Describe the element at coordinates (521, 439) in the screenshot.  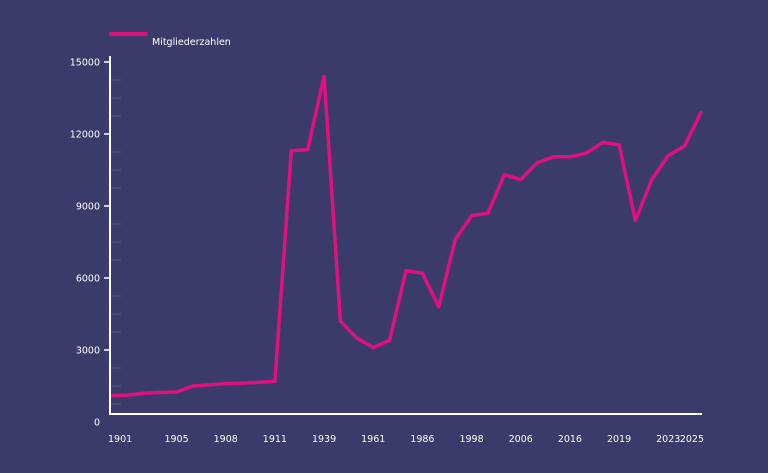
I see `x-tick-label: 2006` at that location.